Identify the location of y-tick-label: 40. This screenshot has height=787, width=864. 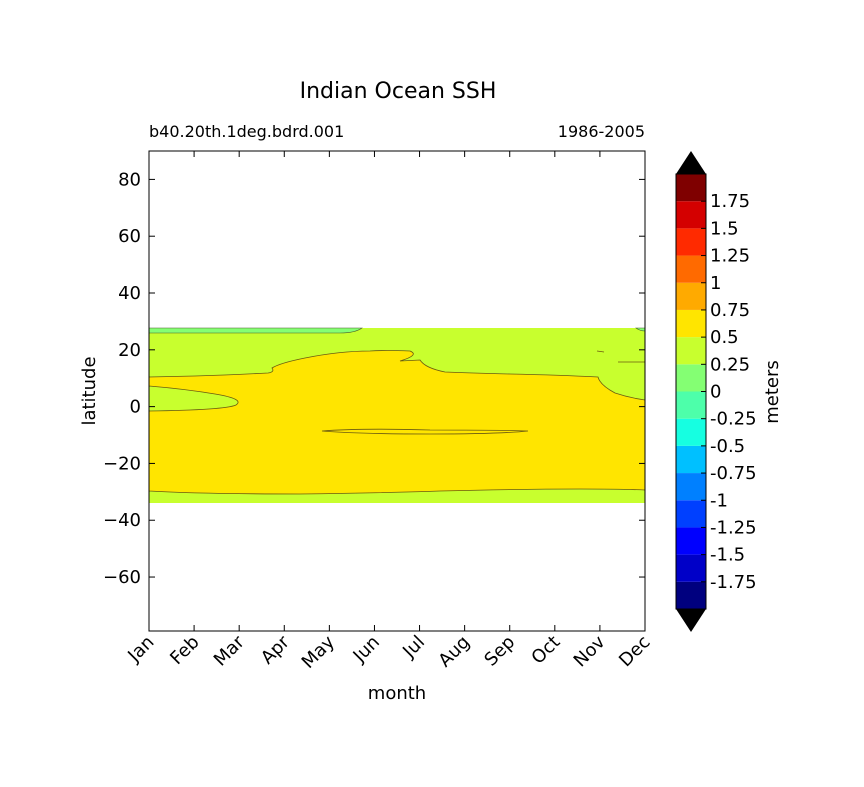
(129, 293).